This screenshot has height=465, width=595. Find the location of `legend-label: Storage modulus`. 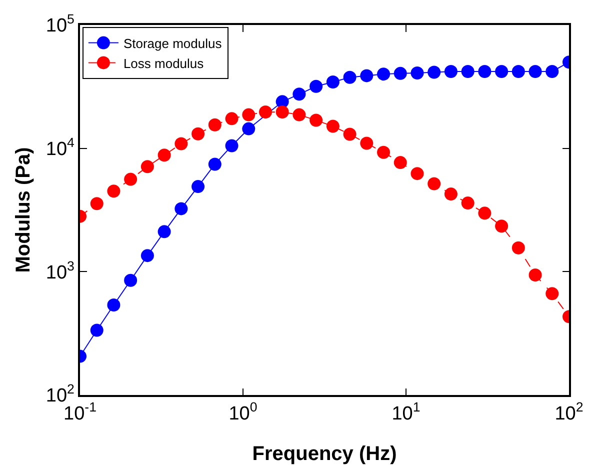

legend-label: Storage modulus is located at coordinates (172, 43).